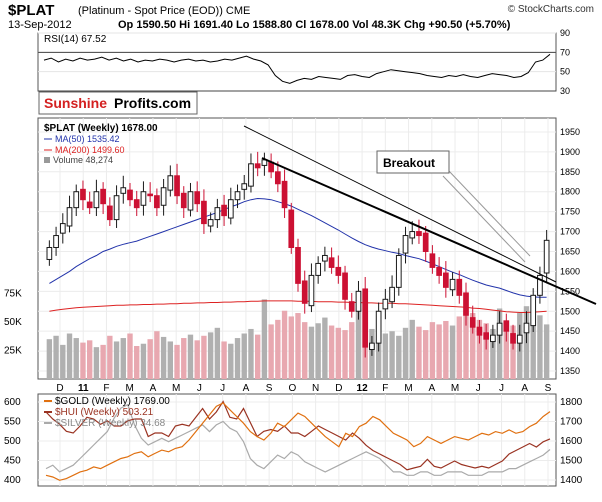  I want to click on x-tick-label: S, so click(548, 388).